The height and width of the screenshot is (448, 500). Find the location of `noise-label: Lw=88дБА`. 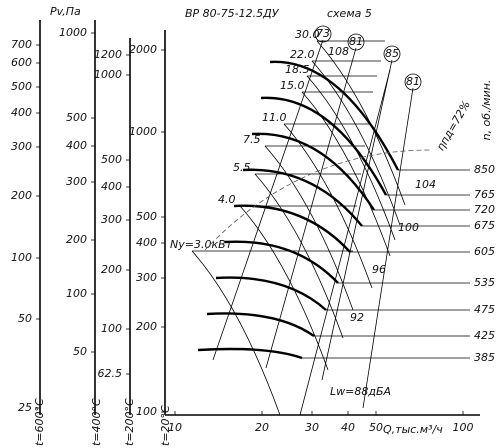

noise-label: Lw=88дБА is located at coordinates (360, 391).